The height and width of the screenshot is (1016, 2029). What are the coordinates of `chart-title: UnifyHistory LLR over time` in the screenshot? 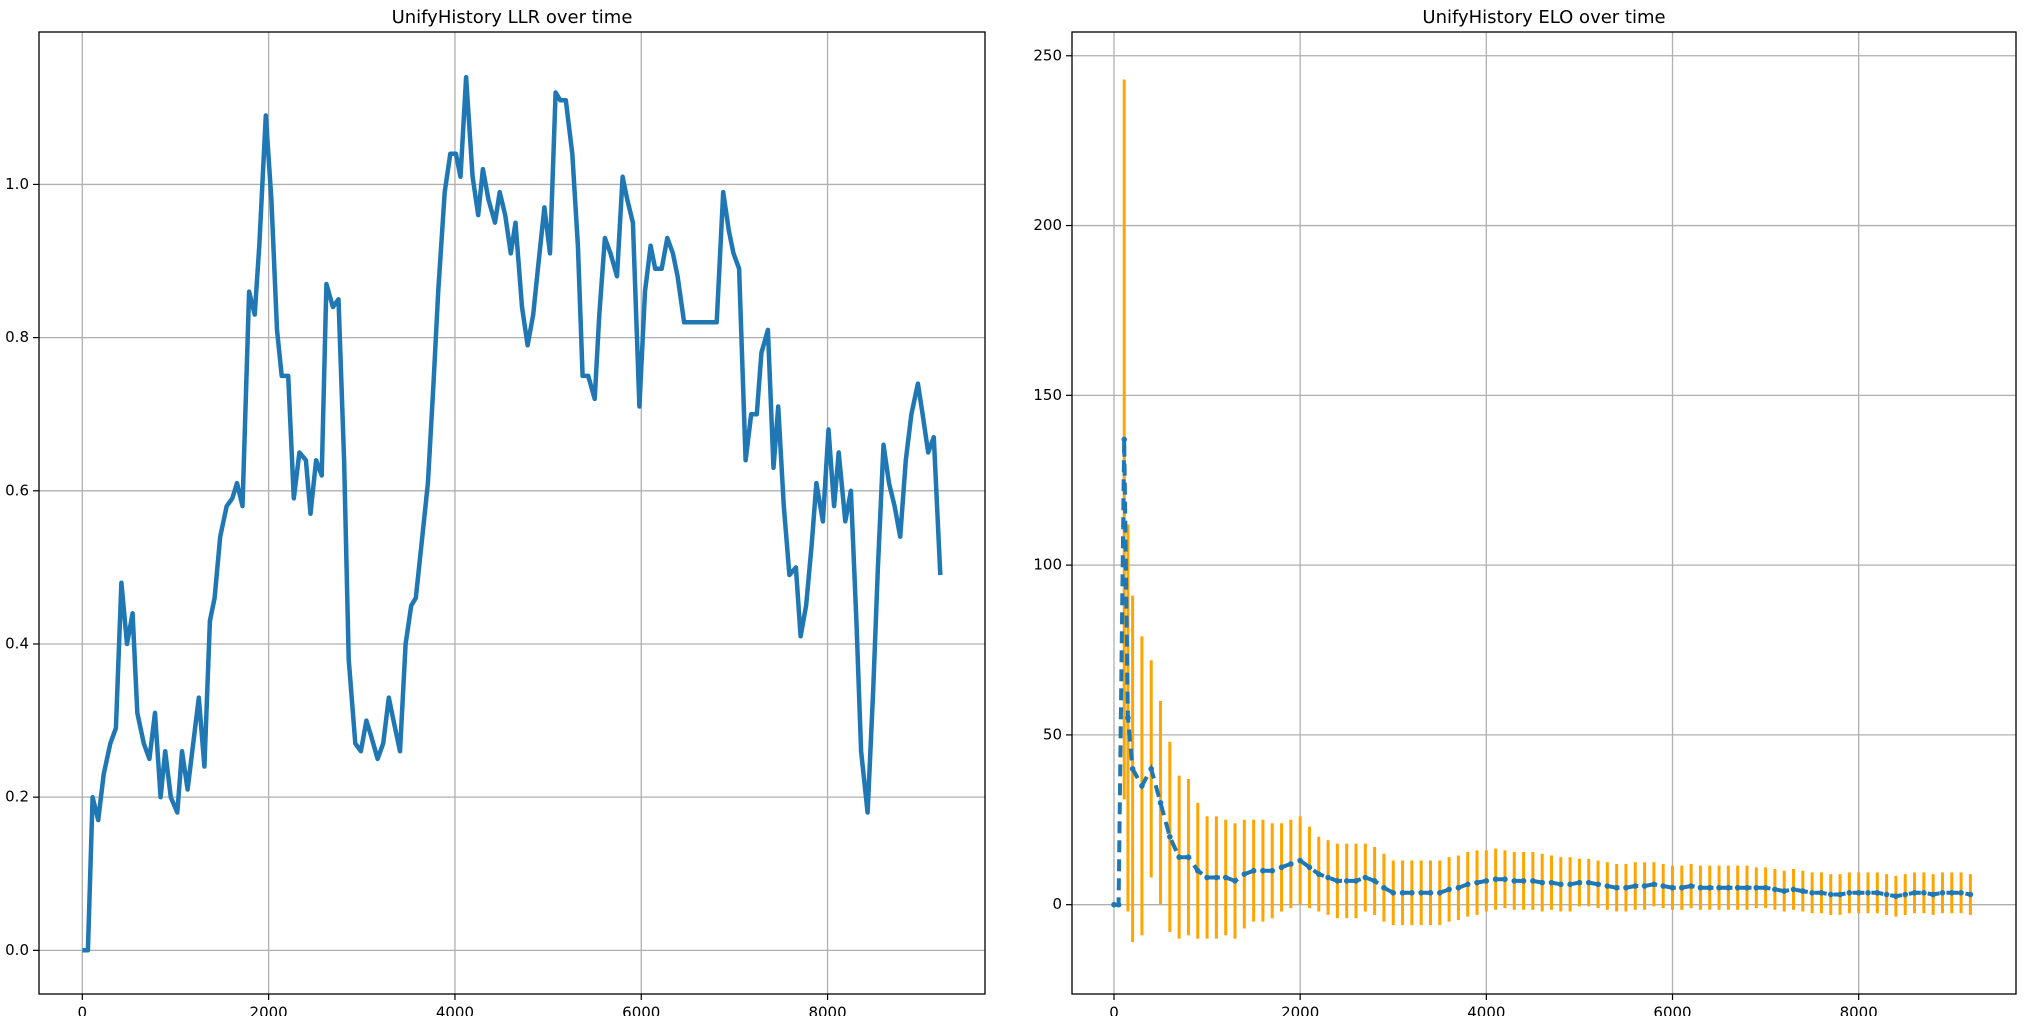 It's located at (512, 17).